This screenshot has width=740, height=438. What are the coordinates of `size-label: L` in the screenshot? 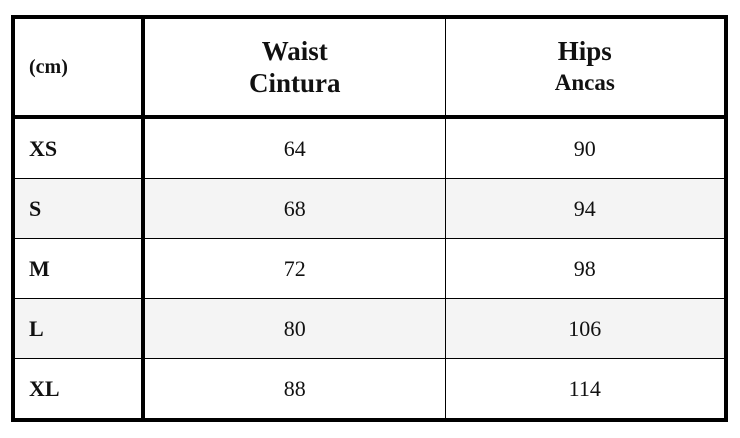 It's located at (78, 328).